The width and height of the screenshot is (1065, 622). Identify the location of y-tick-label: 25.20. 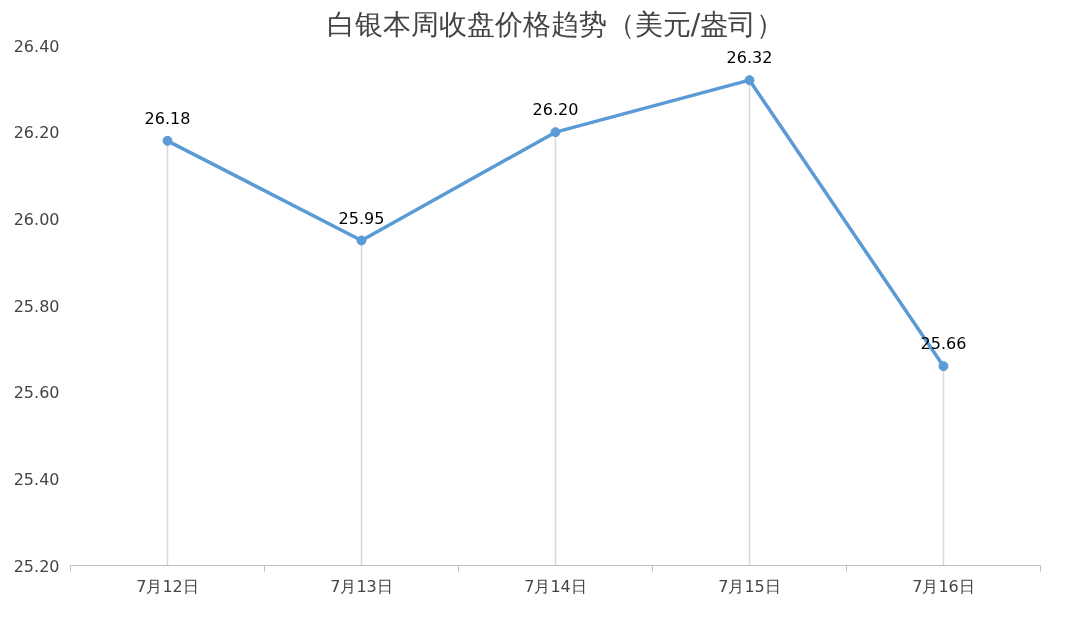
(36, 566).